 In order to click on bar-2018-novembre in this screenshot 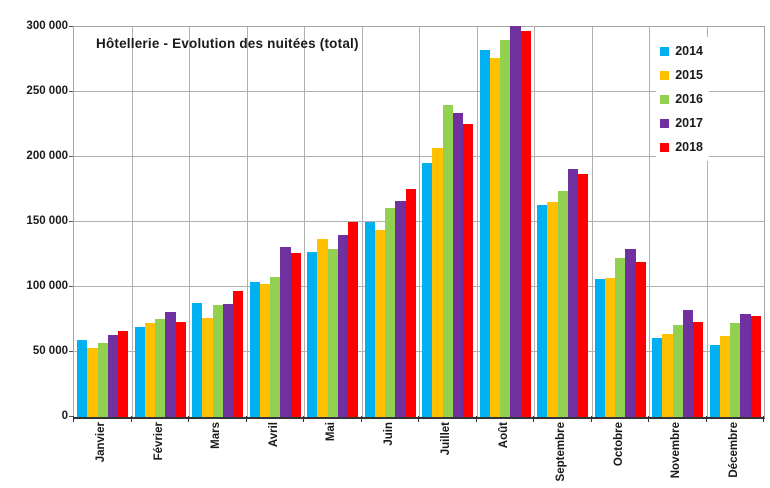, I will do `click(698, 369)`.